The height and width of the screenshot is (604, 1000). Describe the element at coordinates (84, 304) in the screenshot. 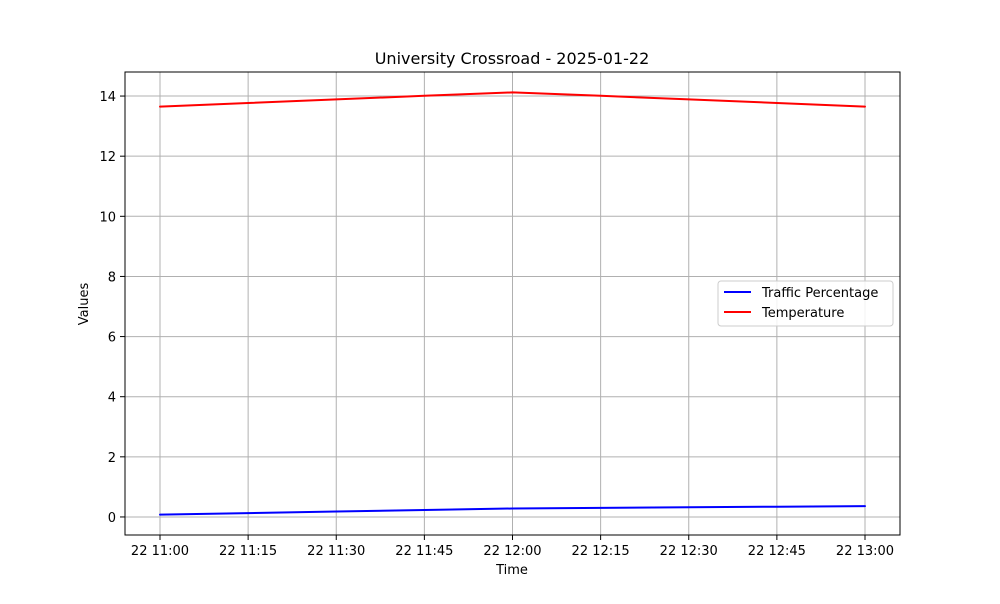

I see `y-axis-label: Values` at that location.